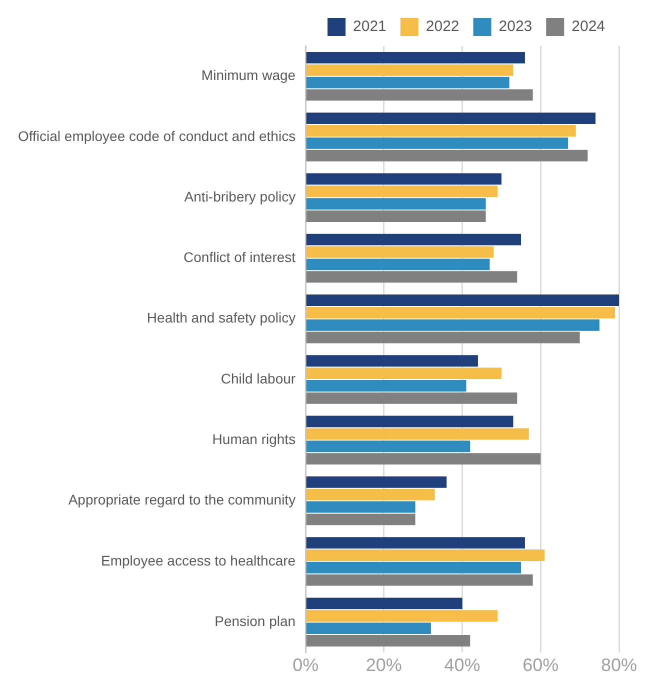 The height and width of the screenshot is (684, 649). I want to click on x-tick-label: 40%, so click(462, 665).